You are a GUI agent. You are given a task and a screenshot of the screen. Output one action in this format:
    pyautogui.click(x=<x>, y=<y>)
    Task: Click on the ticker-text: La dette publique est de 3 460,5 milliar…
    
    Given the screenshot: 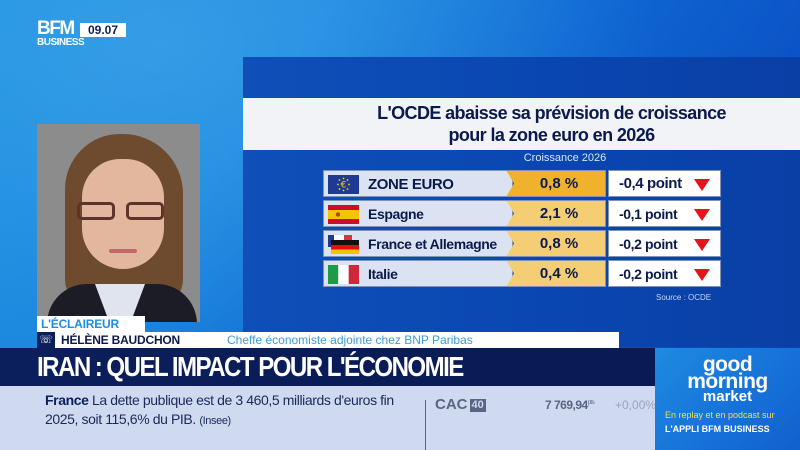 What is the action you would take?
    pyautogui.click(x=219, y=409)
    